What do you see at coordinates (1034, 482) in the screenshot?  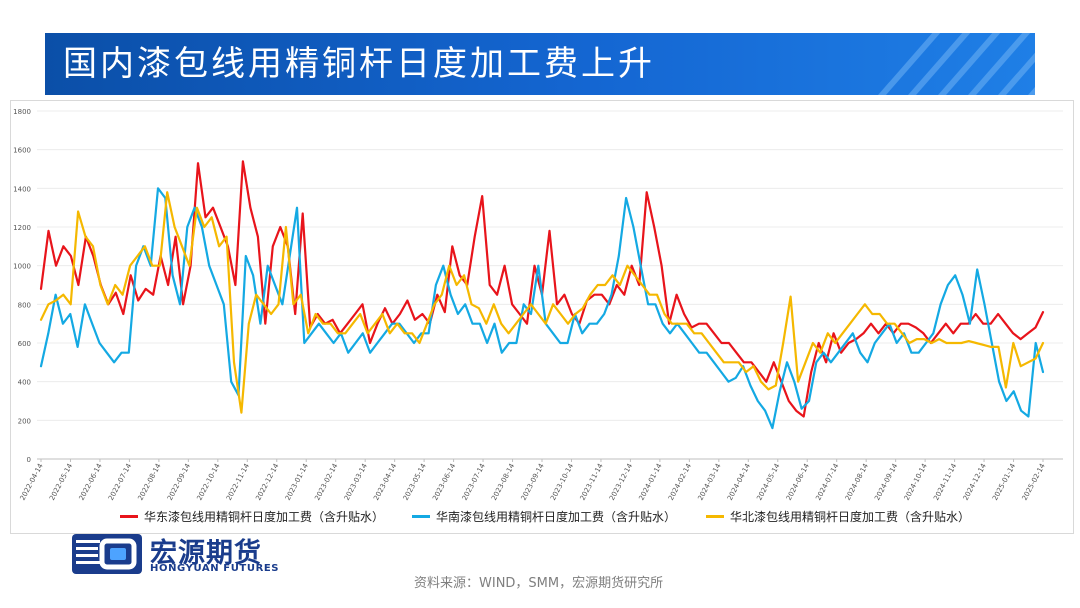 I see `x-tick-label: 2025-02-14` at bounding box center [1034, 482].